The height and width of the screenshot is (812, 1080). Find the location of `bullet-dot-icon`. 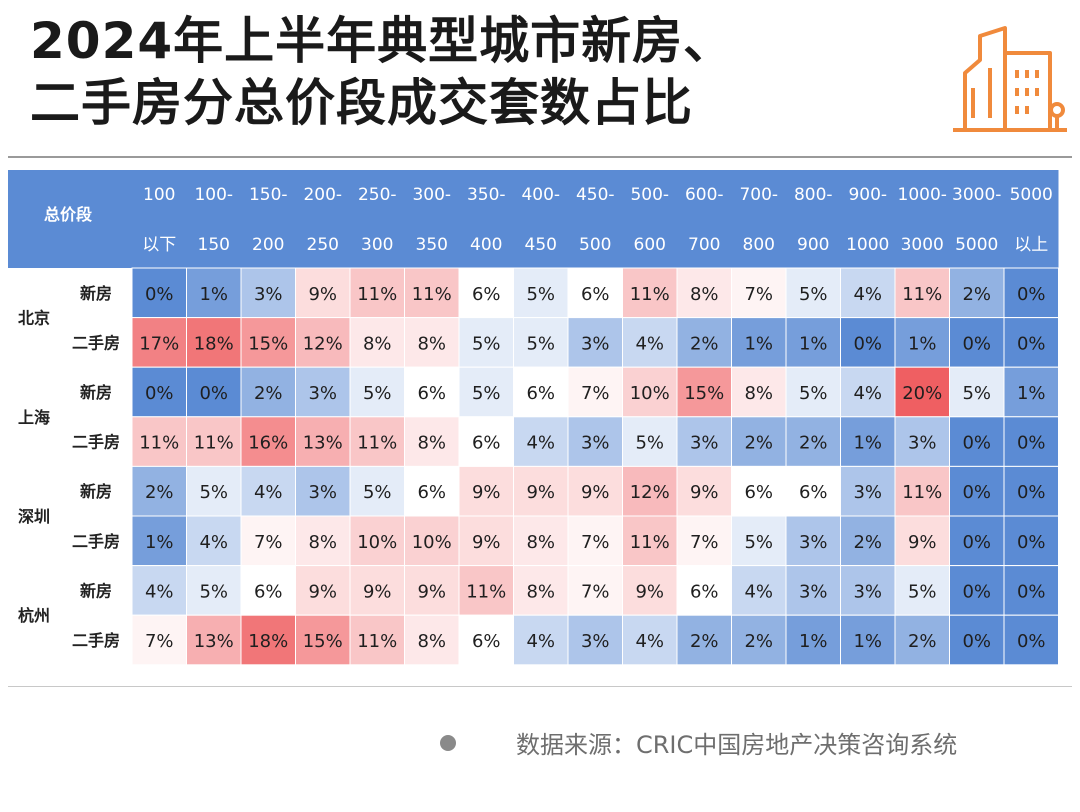

bullet-dot-icon is located at coordinates (448, 743).